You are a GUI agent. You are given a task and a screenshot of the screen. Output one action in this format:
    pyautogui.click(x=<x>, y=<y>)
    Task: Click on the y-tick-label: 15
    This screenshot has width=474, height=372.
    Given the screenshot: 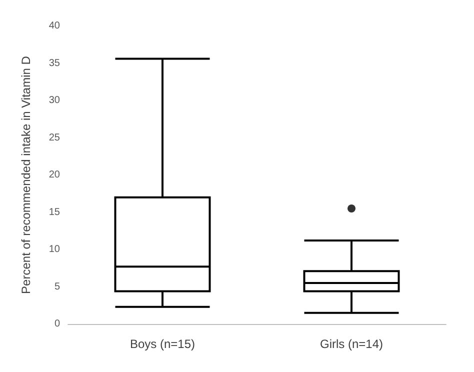 What is the action you would take?
    pyautogui.click(x=54, y=212)
    